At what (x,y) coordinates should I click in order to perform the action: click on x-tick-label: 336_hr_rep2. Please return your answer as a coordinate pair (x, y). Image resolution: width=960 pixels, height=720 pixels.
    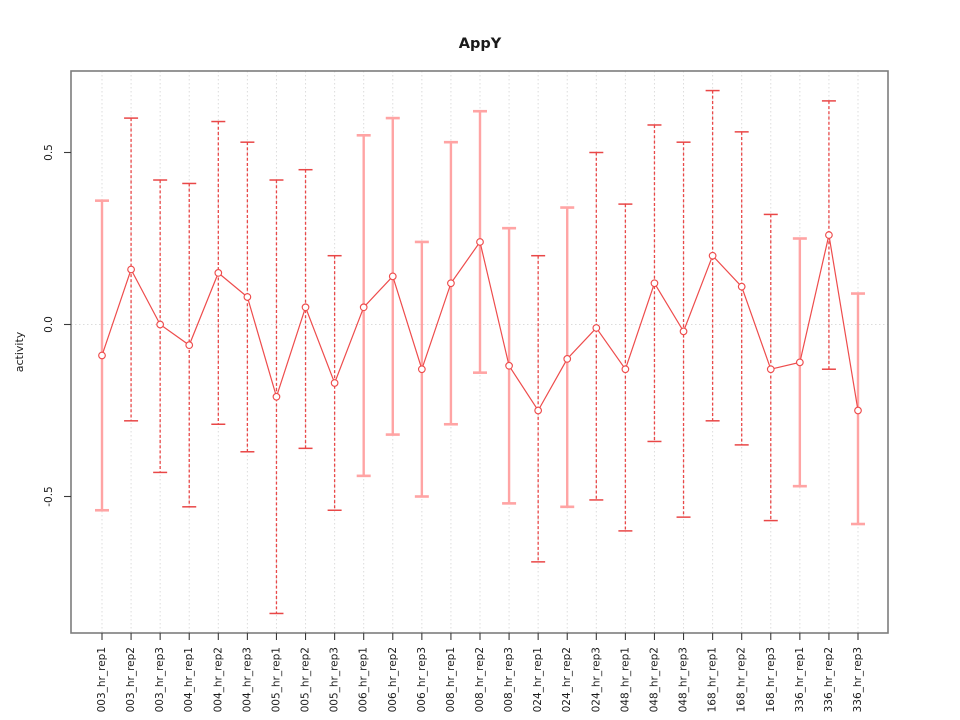
    Looking at the image, I should click on (829, 679).